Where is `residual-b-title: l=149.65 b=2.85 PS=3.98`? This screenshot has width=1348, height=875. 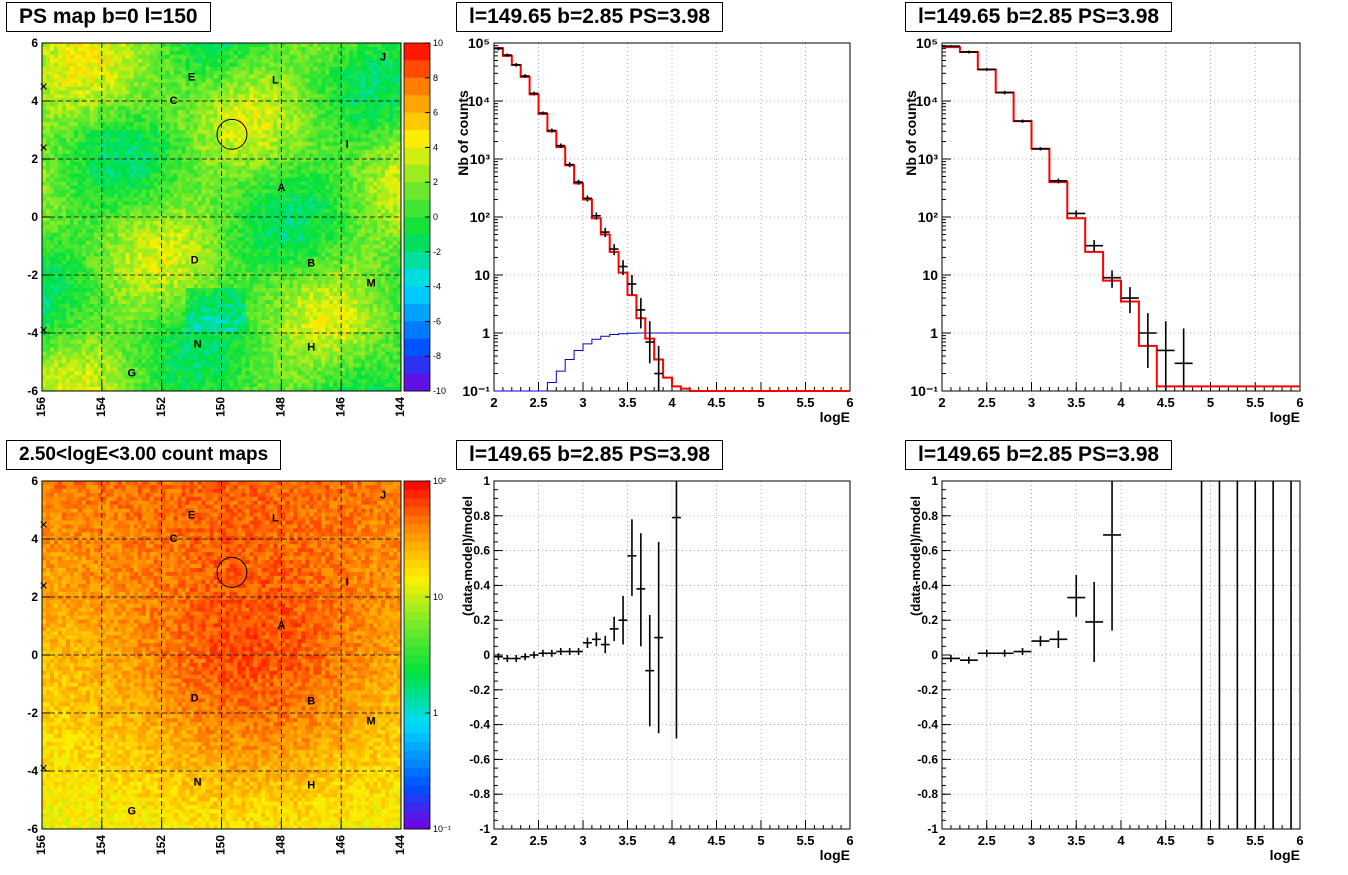 residual-b-title: l=149.65 b=2.85 PS=3.98 is located at coordinates (1039, 455).